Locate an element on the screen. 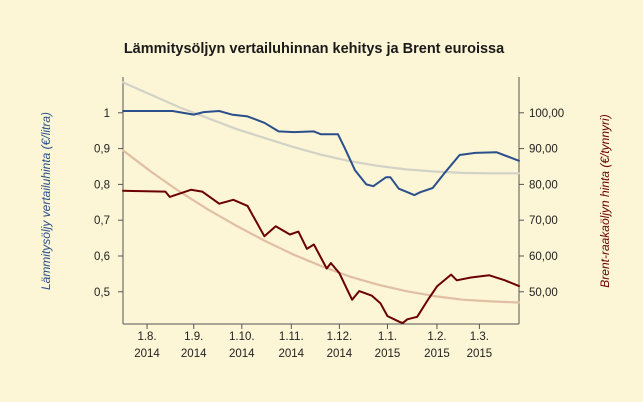 The image size is (643, 402). left-axis-label: Lämmitysöljy vertailuhinta (€/litra) is located at coordinates (46, 201).